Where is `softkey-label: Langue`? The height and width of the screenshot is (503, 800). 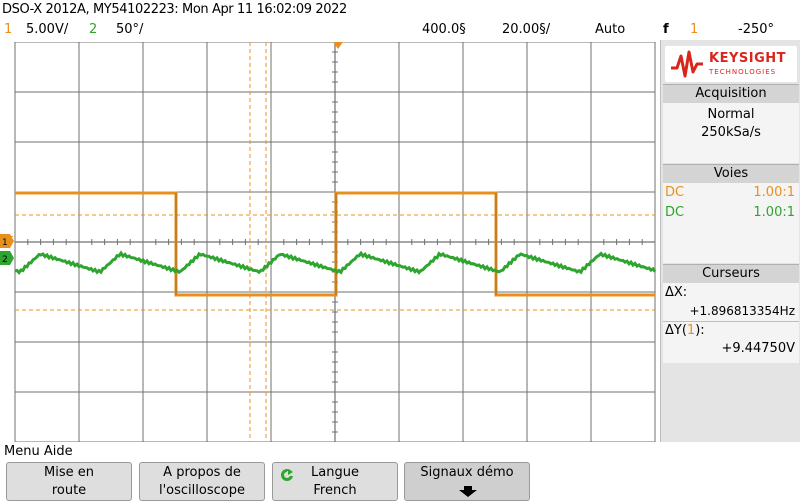
softkey-label: Langue is located at coordinates (335, 472).